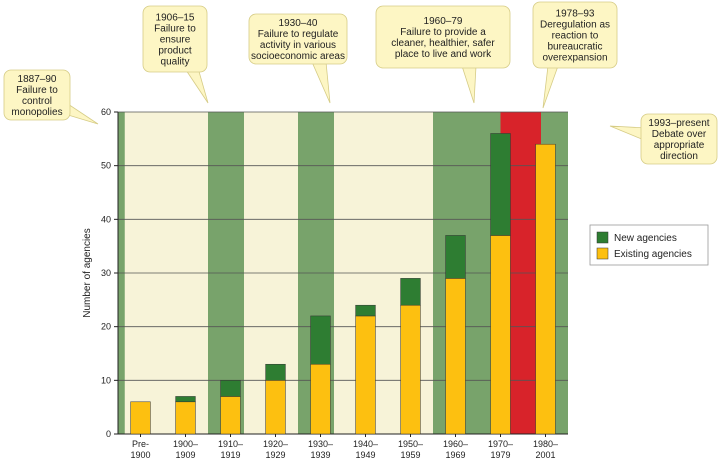 The height and width of the screenshot is (463, 720). I want to click on x-tick-label-7-1: 1969, so click(455, 455).